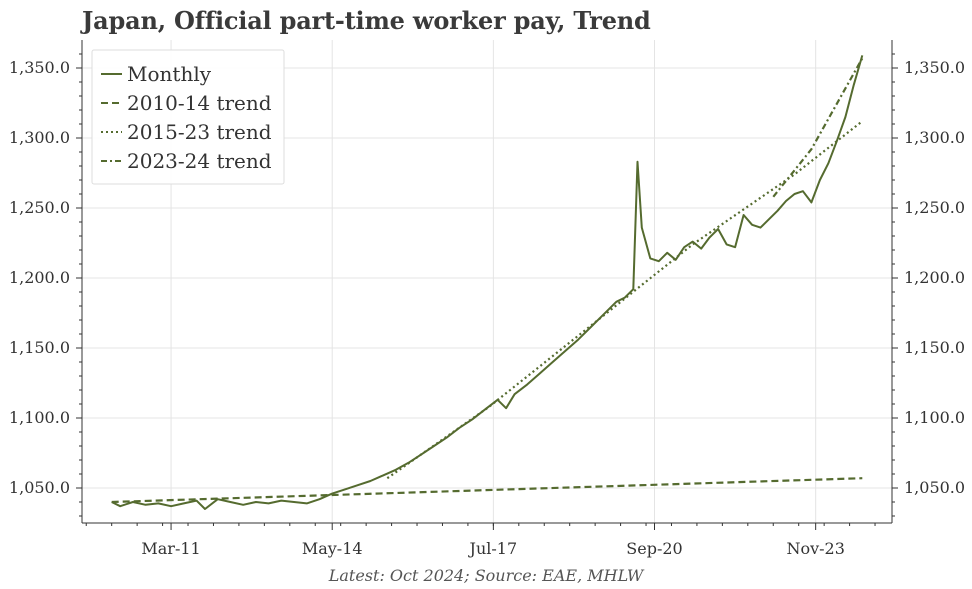  I want to click on y-tick-label-right: 1,100.0, so click(934, 417).